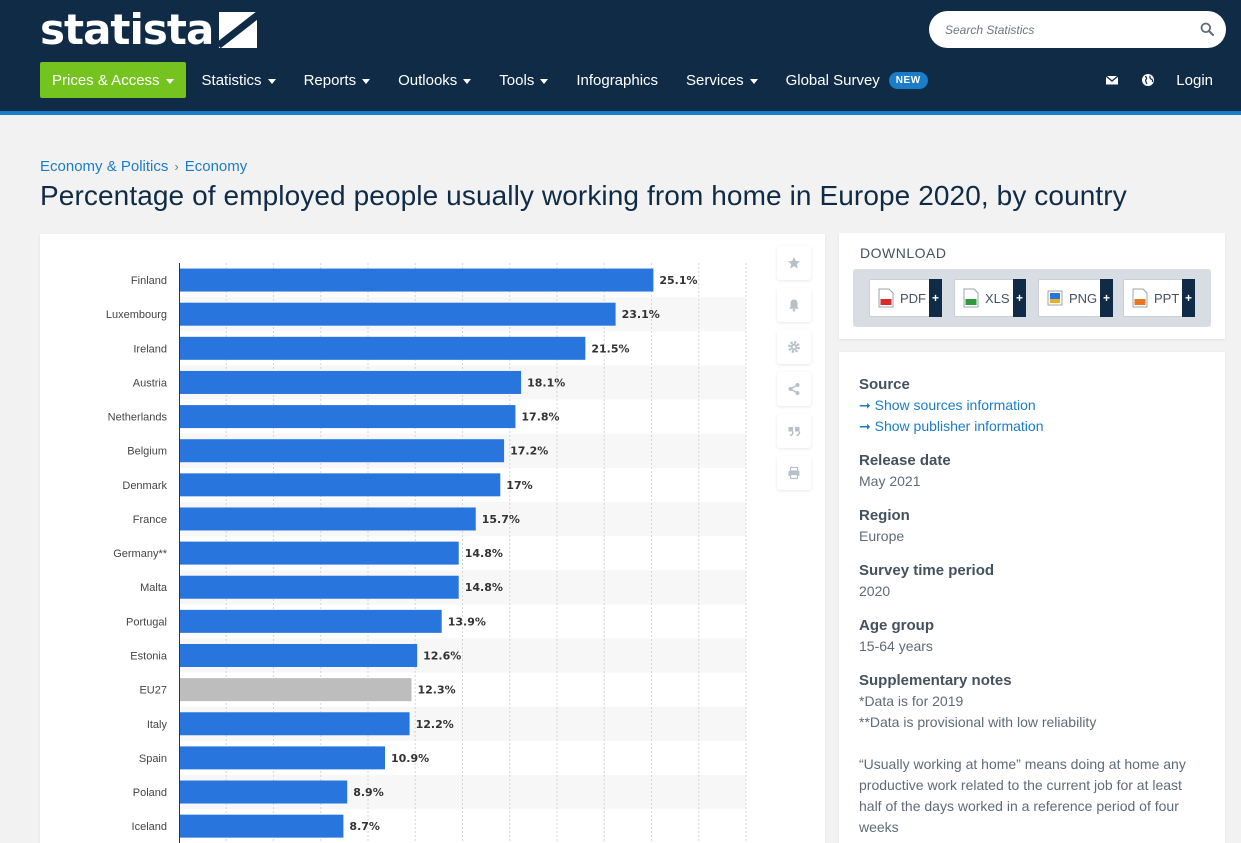  I want to click on logo-mark-icon, so click(238, 30).